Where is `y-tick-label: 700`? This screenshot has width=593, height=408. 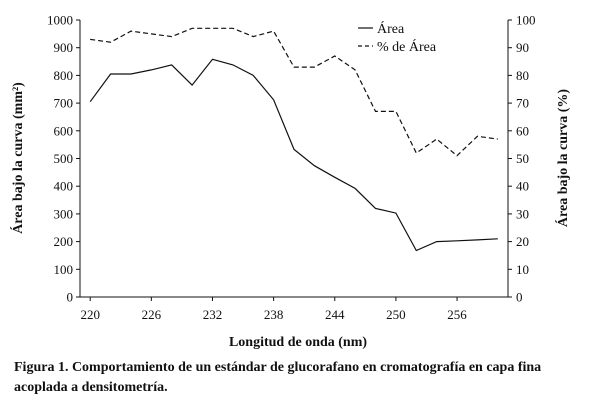 y-tick-label: 700 is located at coordinates (64, 103).